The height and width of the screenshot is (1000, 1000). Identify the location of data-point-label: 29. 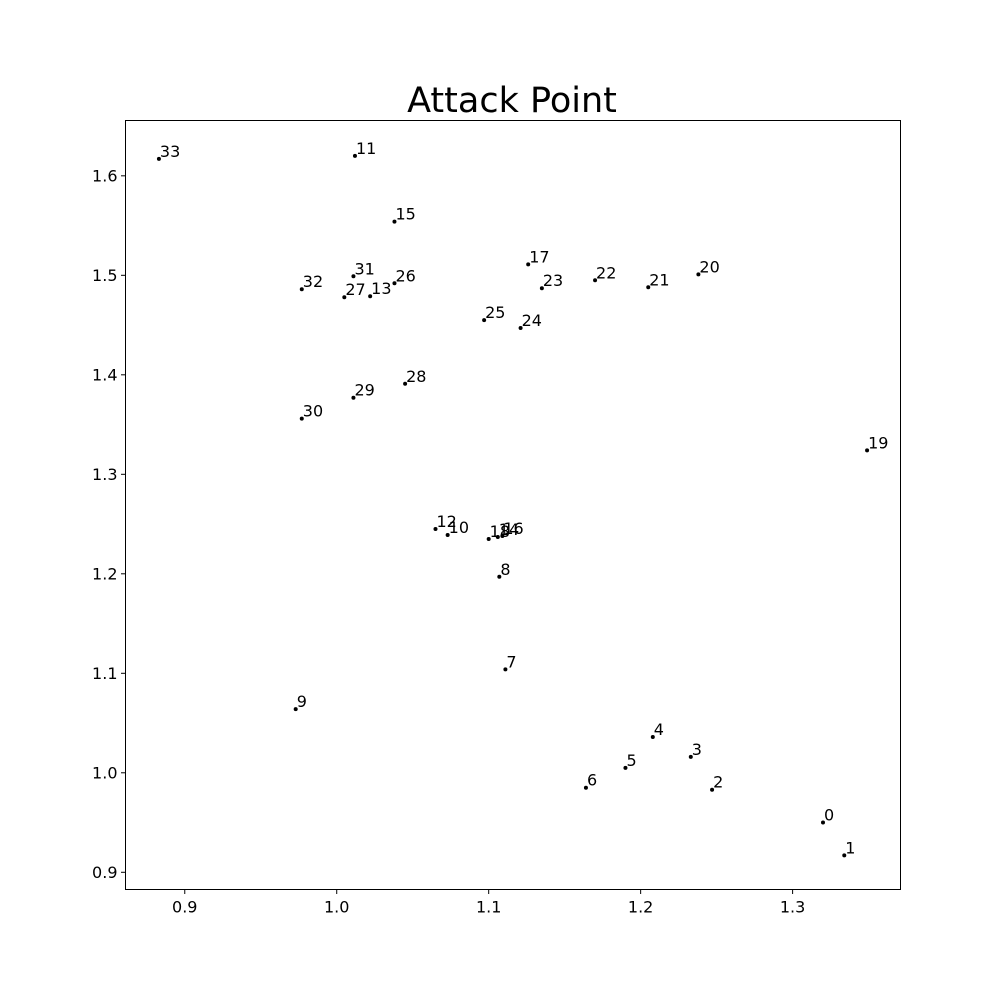
(364, 390).